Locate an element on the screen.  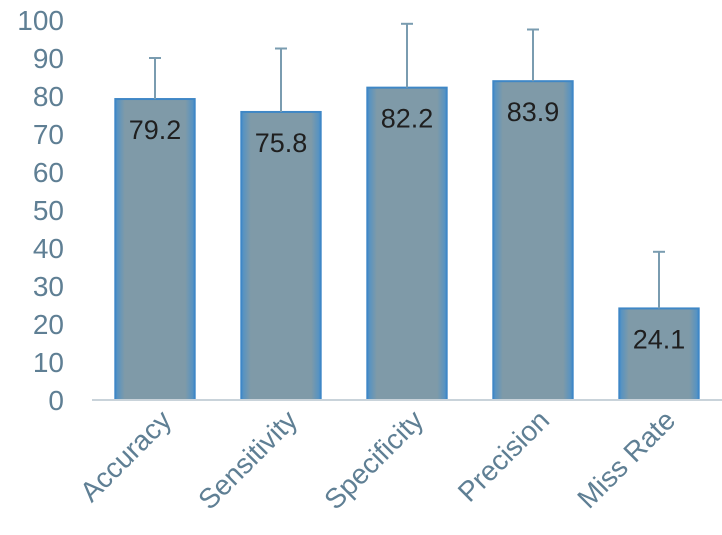
x-category-label: Miss Rate is located at coordinates (626, 459).